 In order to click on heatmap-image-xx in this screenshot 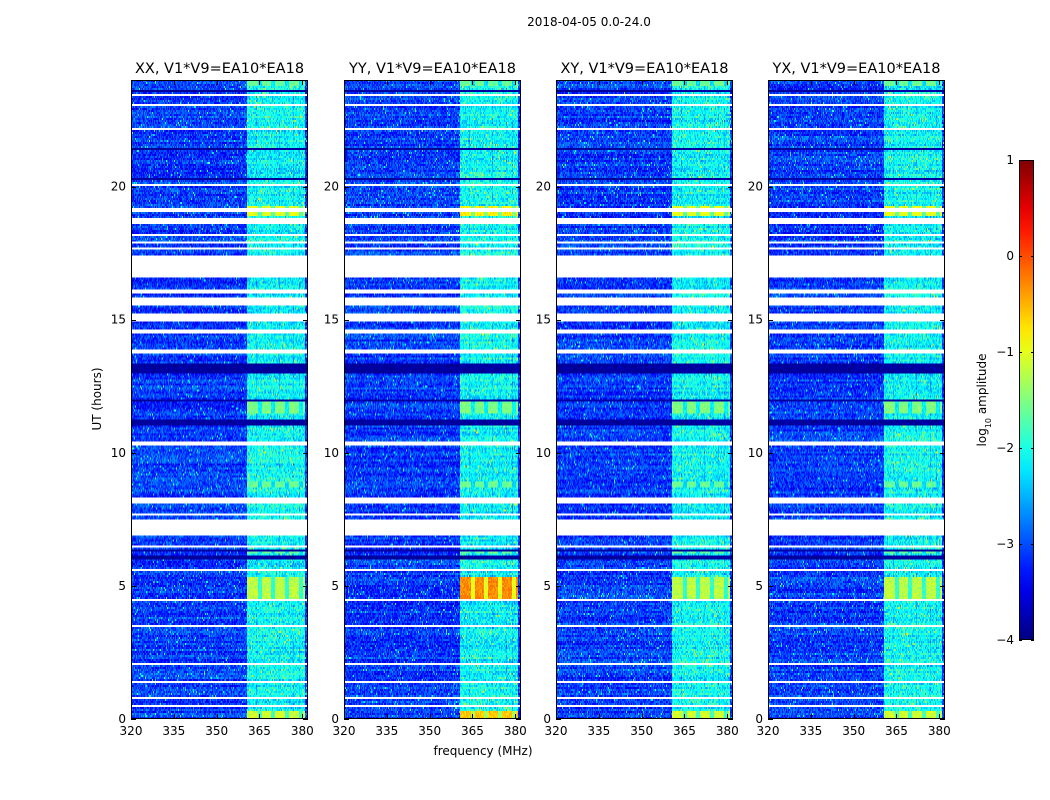, I will do `click(219, 399)`.